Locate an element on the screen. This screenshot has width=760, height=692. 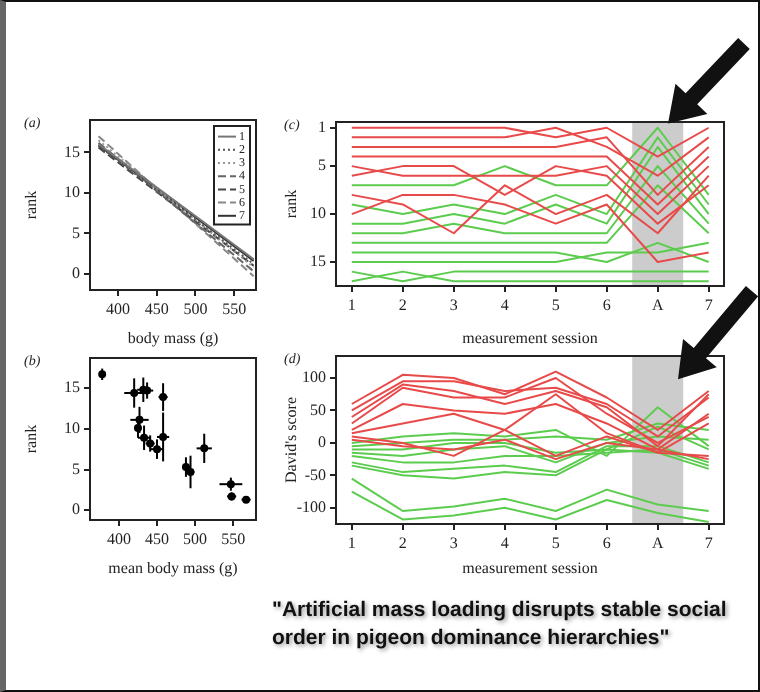
x-axis-title: body mass (g) is located at coordinates (173, 337).